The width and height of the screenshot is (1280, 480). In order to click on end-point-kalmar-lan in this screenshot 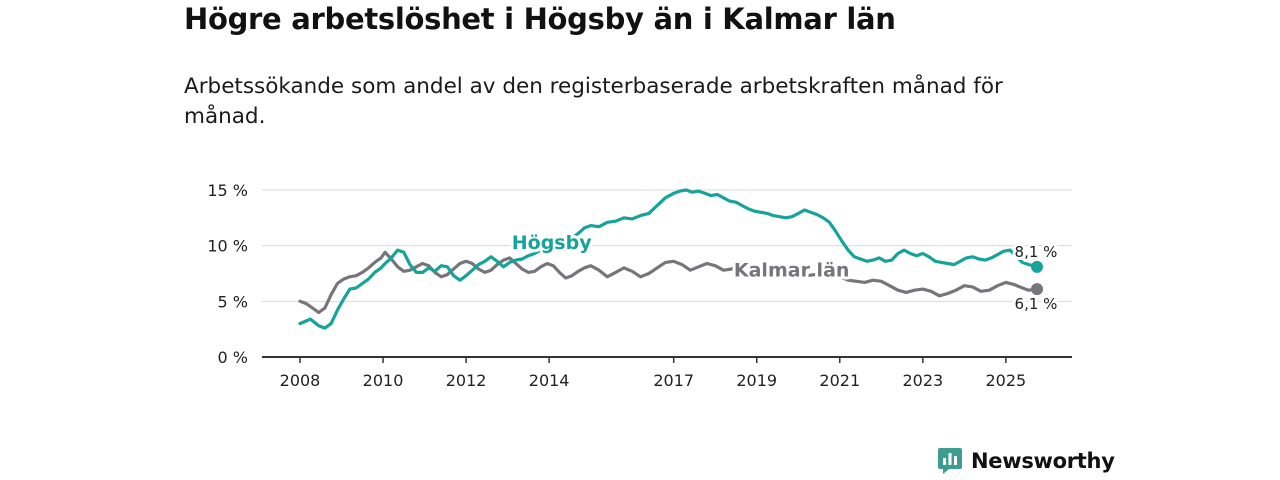, I will do `click(1037, 289)`.